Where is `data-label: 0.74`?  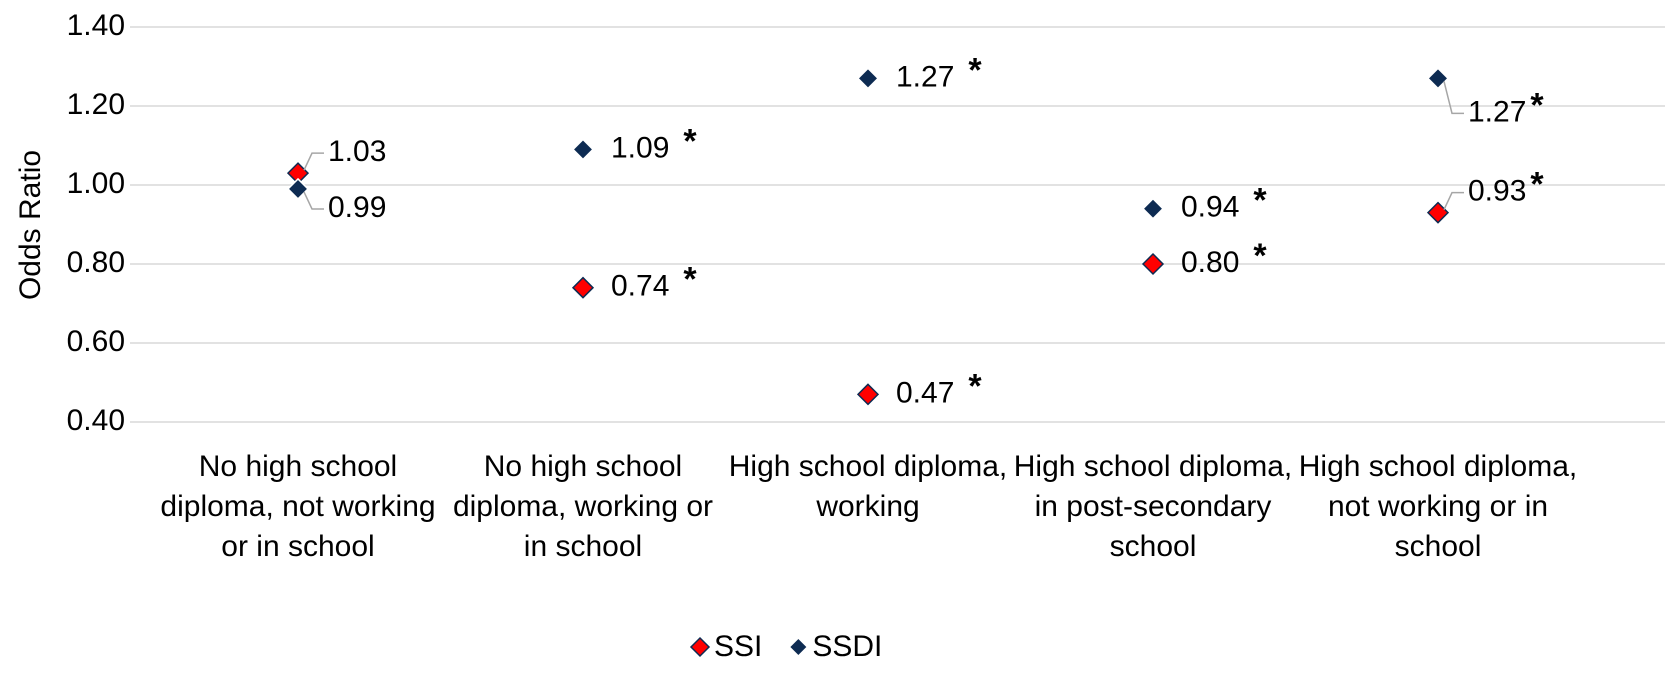
data-label: 0.74 is located at coordinates (640, 286).